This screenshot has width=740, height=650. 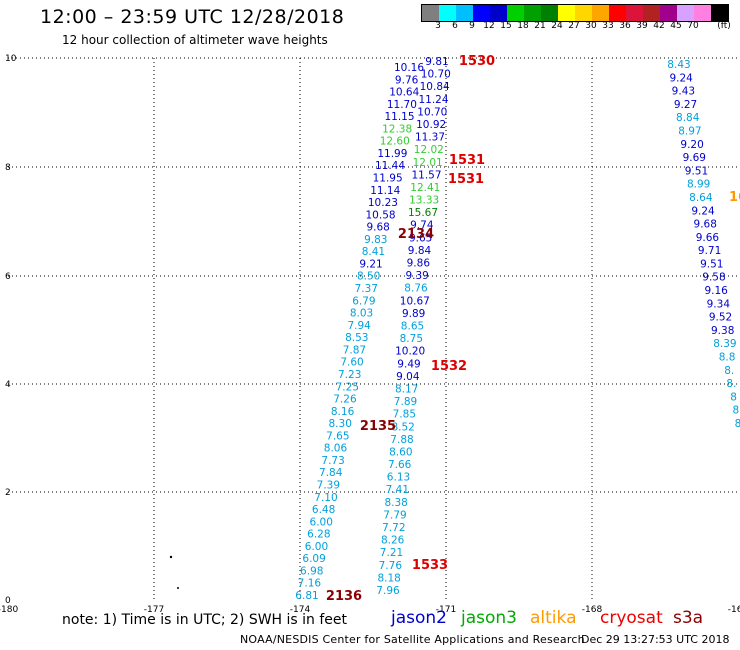 I want to click on wave-height-right-track: 9.58, so click(x=713, y=278).